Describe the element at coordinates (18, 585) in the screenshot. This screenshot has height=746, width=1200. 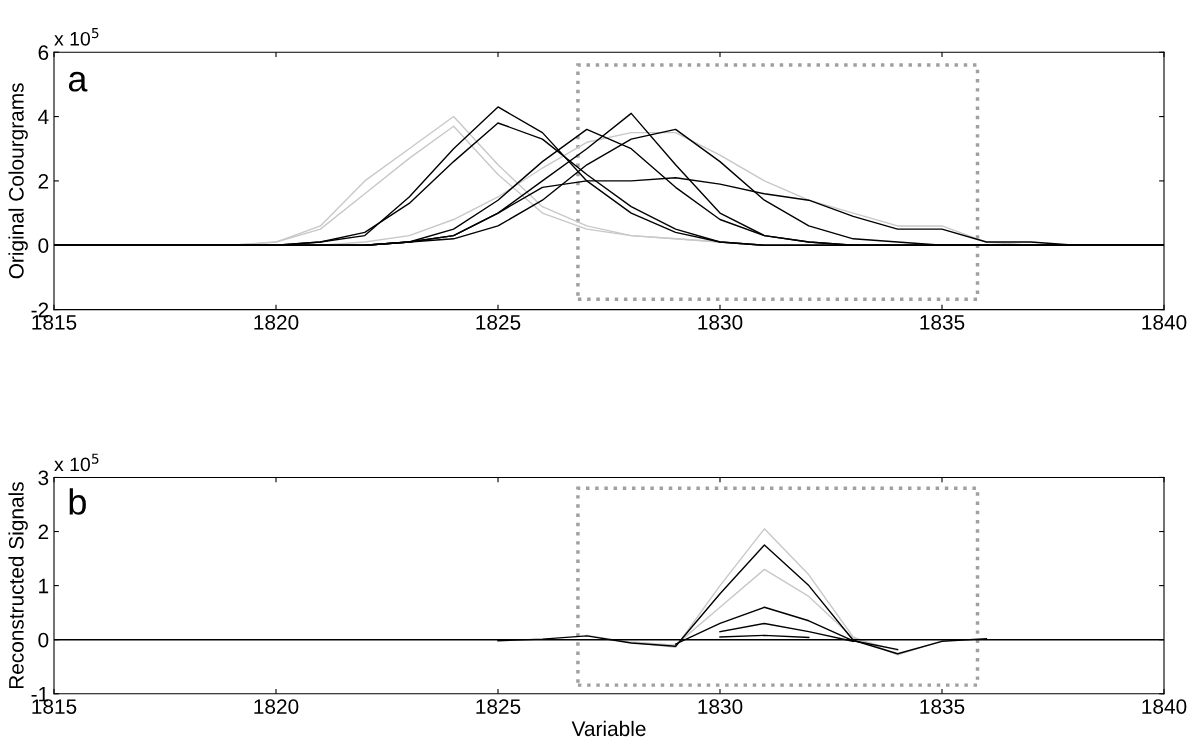
I see `y-axis-title: Reconstructed Signals` at that location.